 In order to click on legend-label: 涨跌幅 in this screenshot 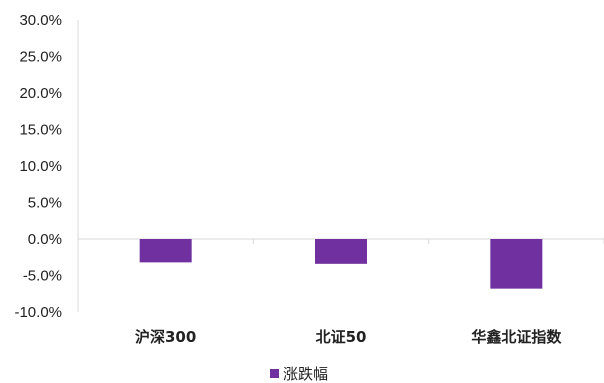, I will do `click(305, 374)`.